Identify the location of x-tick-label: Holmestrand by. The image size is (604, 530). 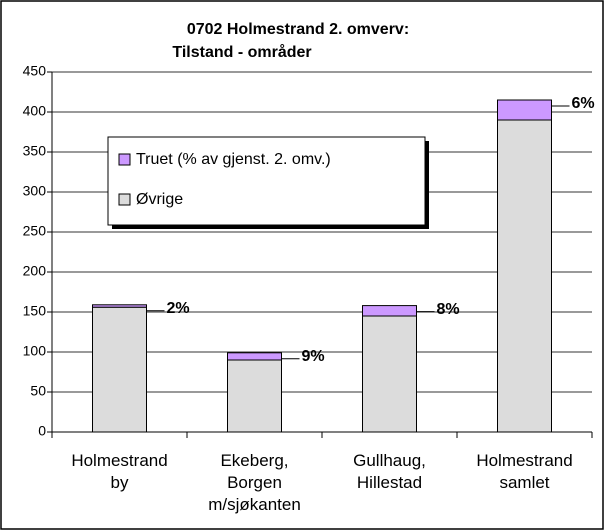
(119, 471).